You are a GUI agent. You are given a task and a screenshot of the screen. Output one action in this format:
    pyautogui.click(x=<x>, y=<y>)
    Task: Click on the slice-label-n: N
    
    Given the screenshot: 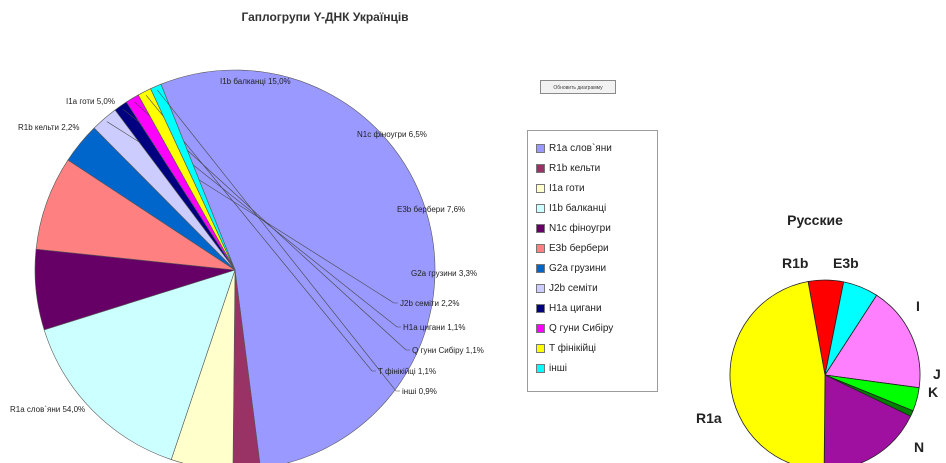 What is the action you would take?
    pyautogui.click(x=919, y=447)
    